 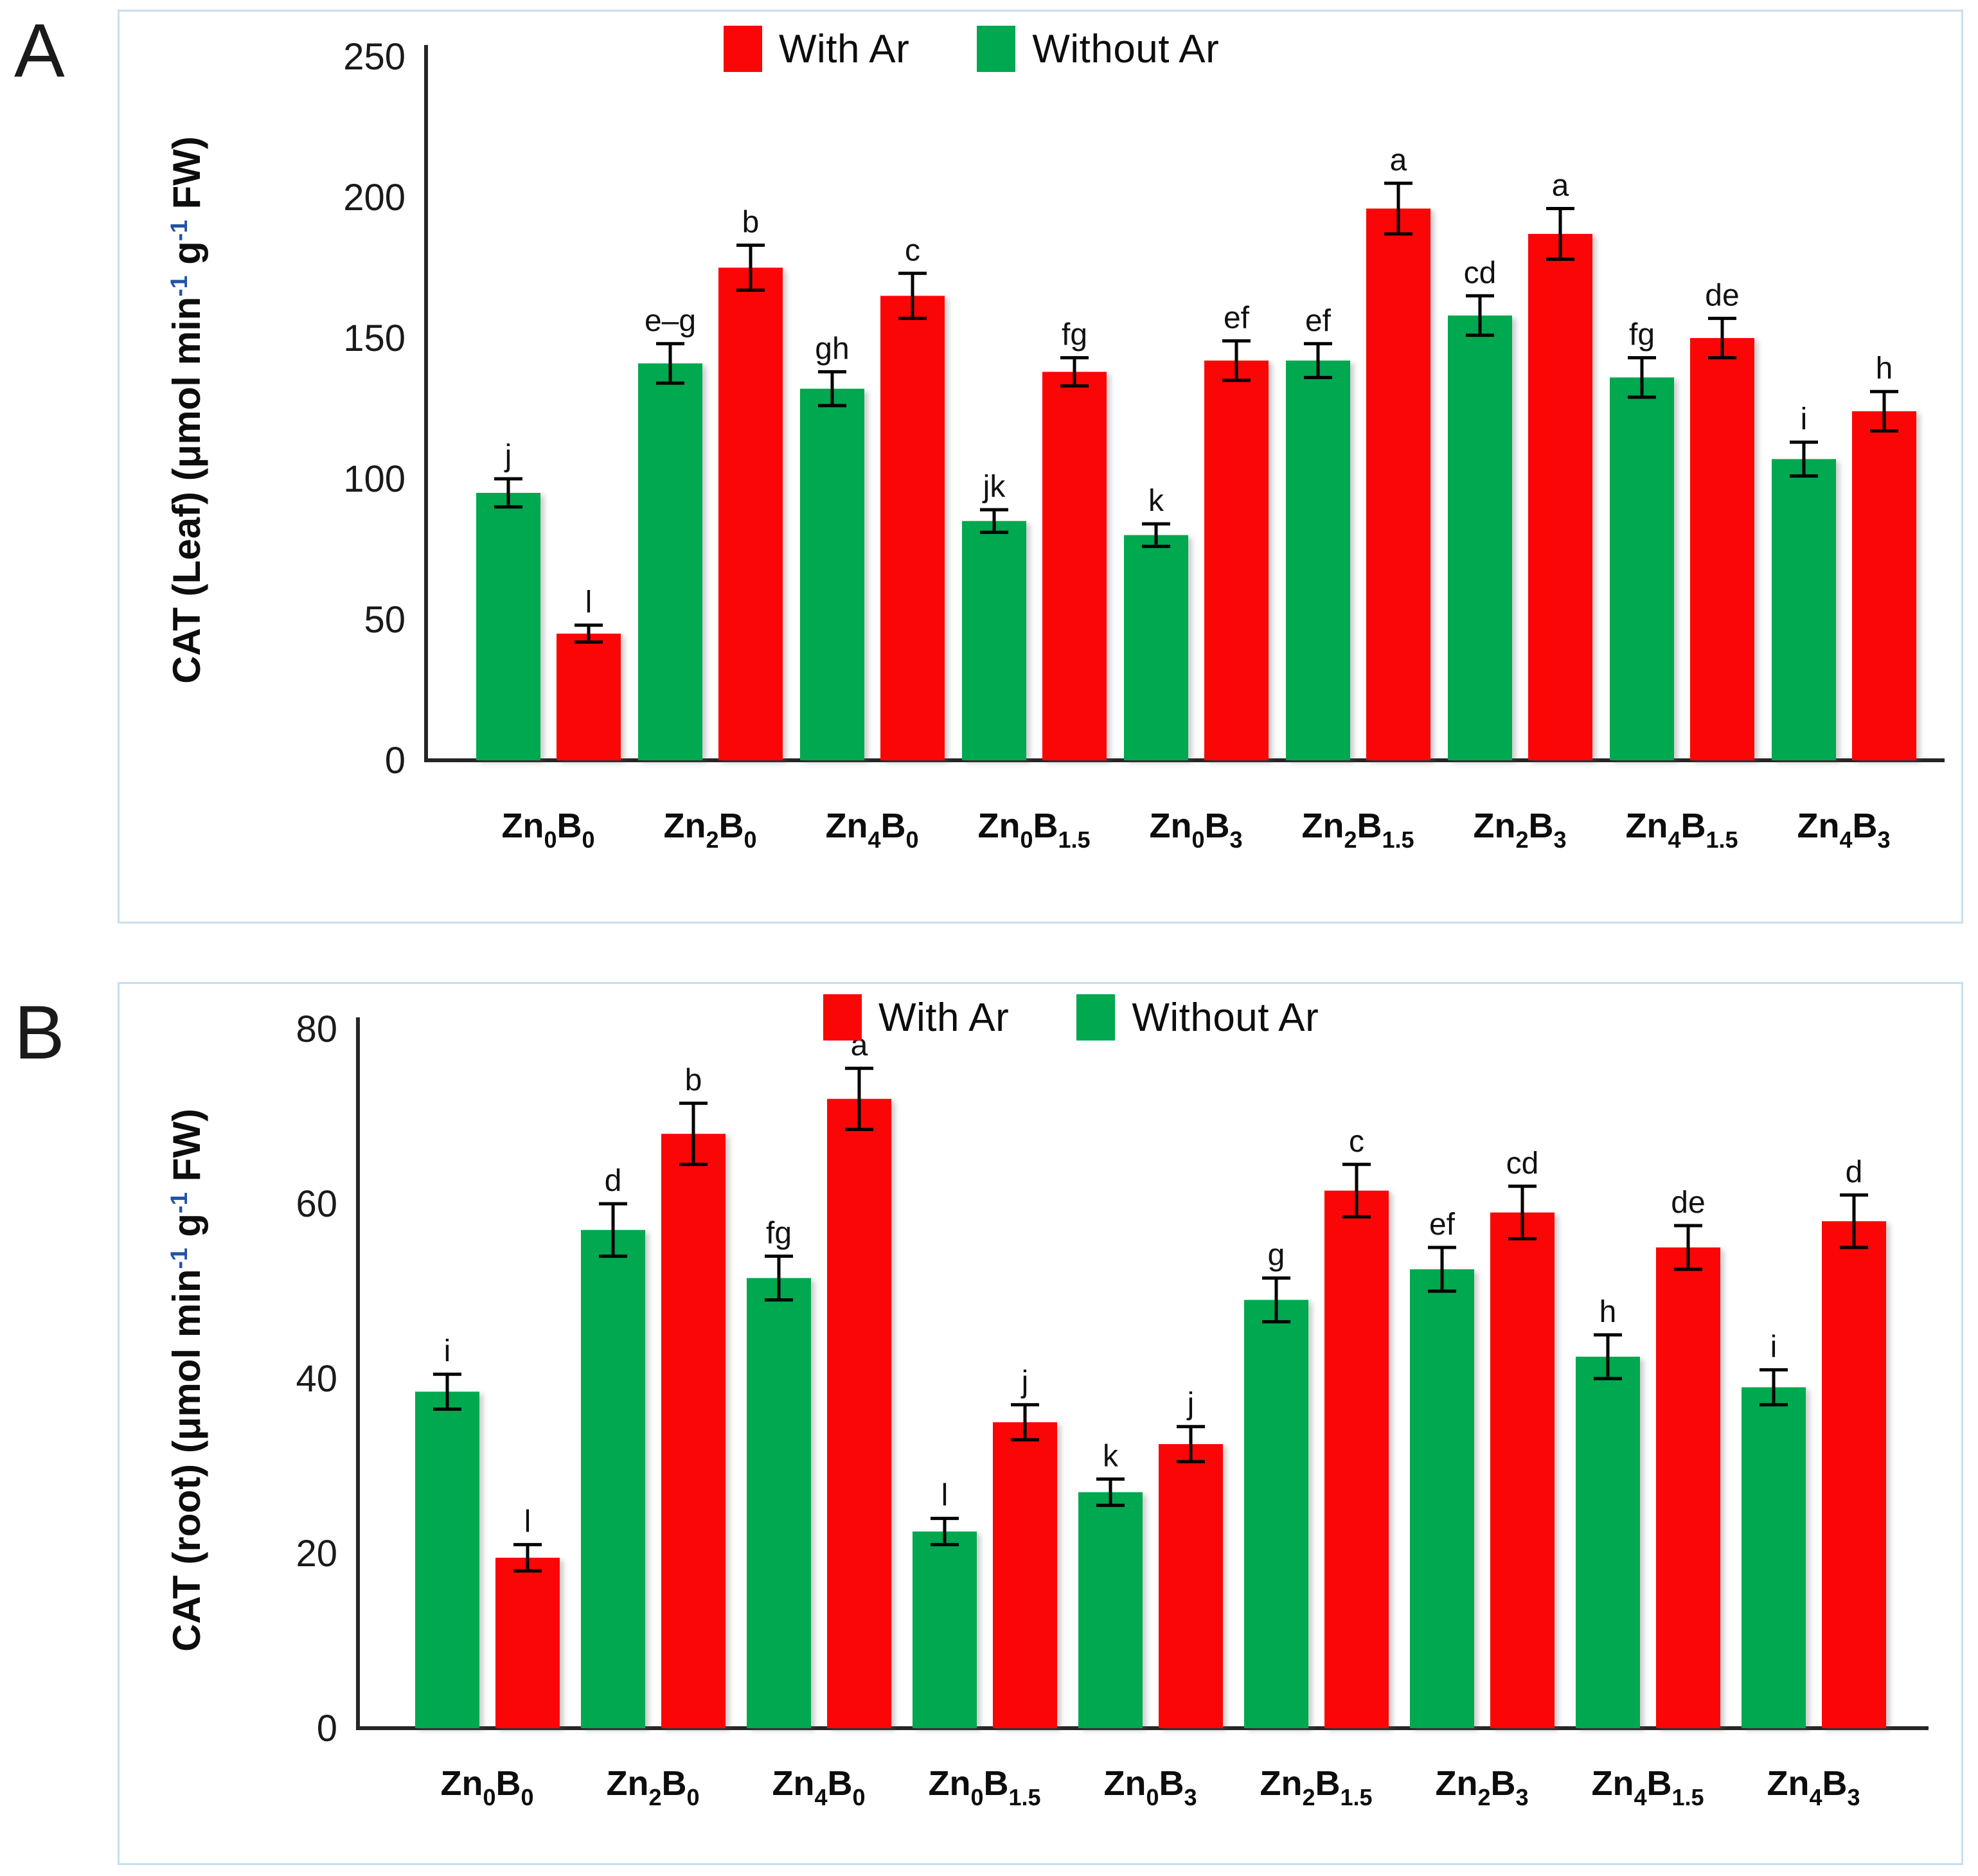 What do you see at coordinates (816, 49) in the screenshot?
I see `legend-item-with-ar: With Ar` at bounding box center [816, 49].